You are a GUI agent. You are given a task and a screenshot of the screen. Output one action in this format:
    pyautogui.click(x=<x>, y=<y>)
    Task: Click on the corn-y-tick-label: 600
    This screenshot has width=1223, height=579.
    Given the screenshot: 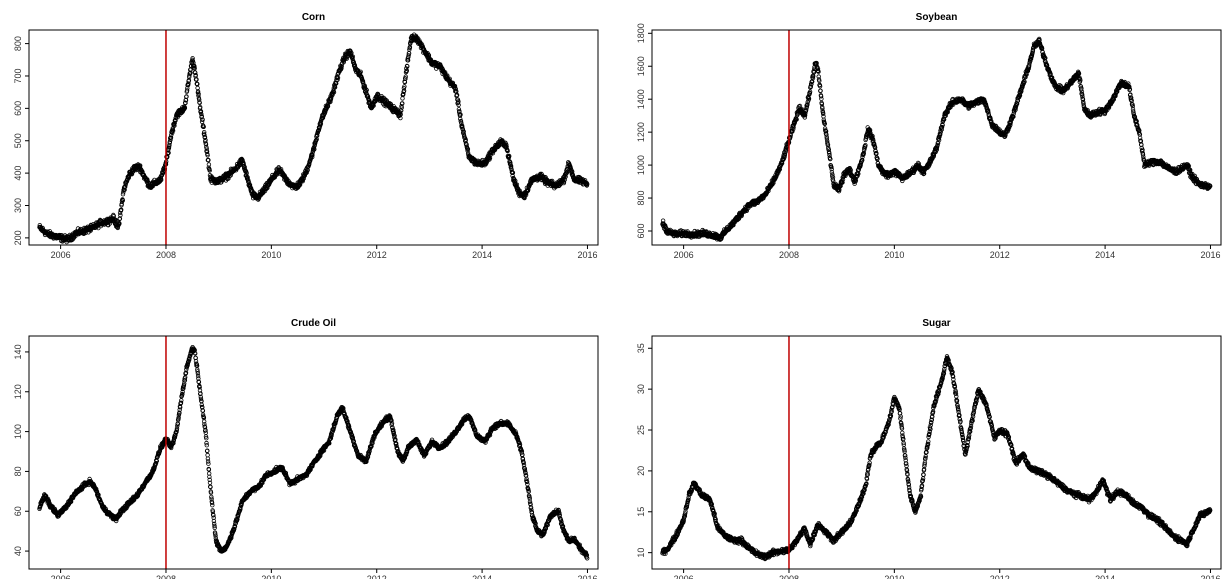 What is the action you would take?
    pyautogui.click(x=18, y=108)
    